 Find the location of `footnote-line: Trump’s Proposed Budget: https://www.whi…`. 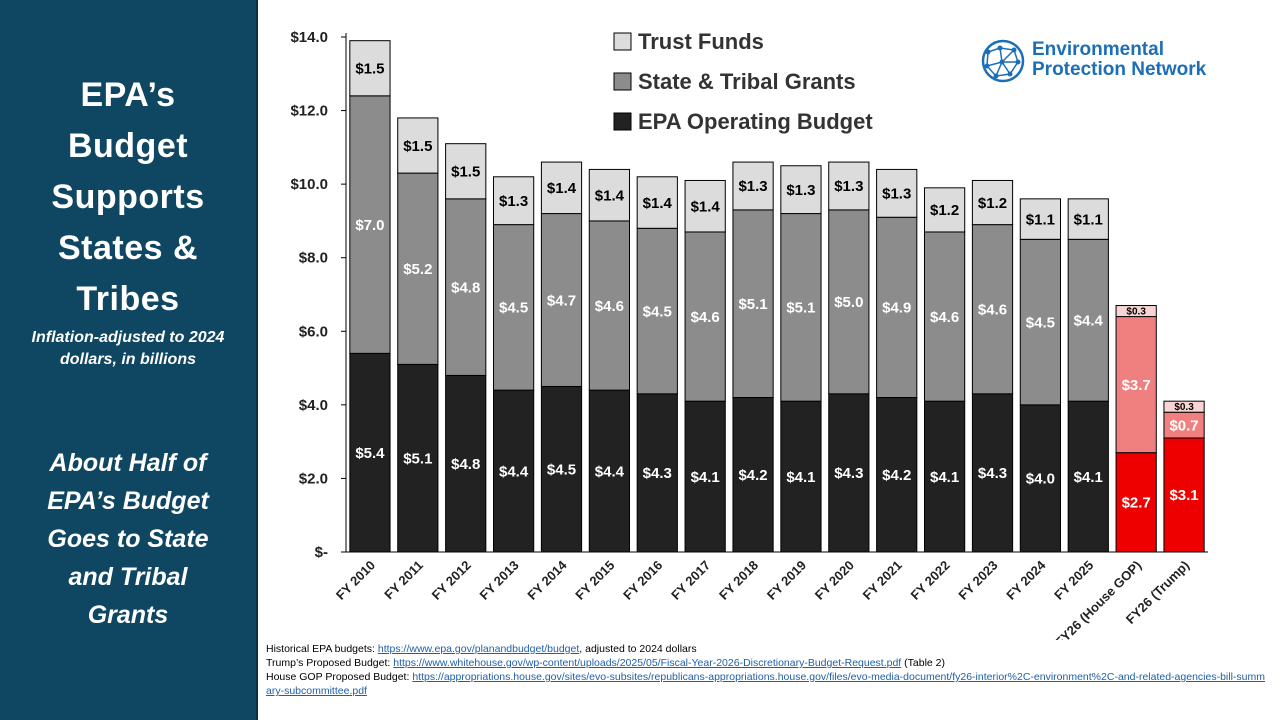

footnote-line: Trump’s Proposed Budget: https://www.whi… is located at coordinates (766, 663).